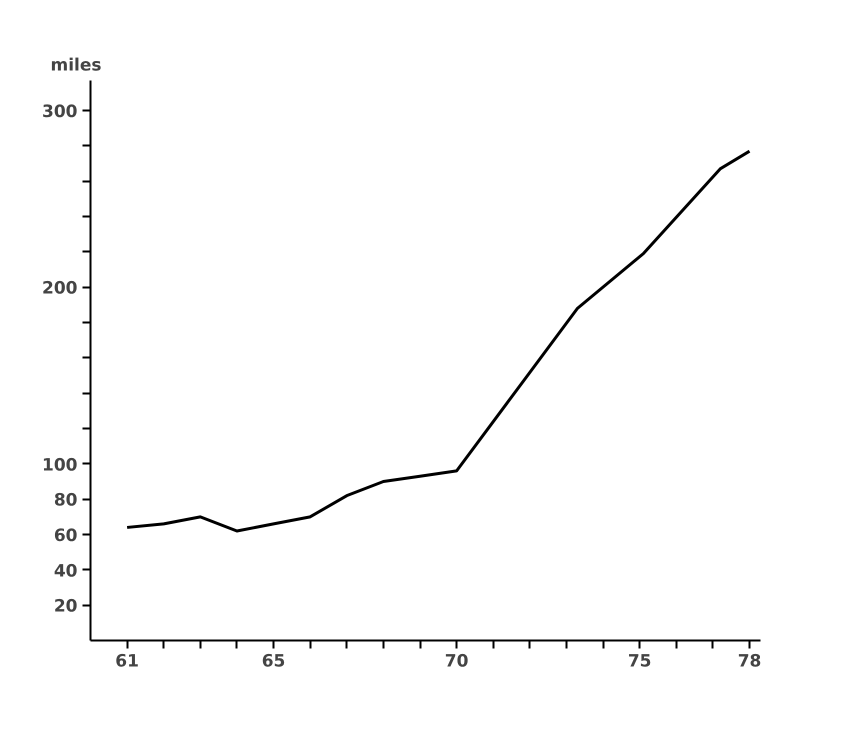  What do you see at coordinates (66, 571) in the screenshot?
I see `y-tick-label: 40` at bounding box center [66, 571].